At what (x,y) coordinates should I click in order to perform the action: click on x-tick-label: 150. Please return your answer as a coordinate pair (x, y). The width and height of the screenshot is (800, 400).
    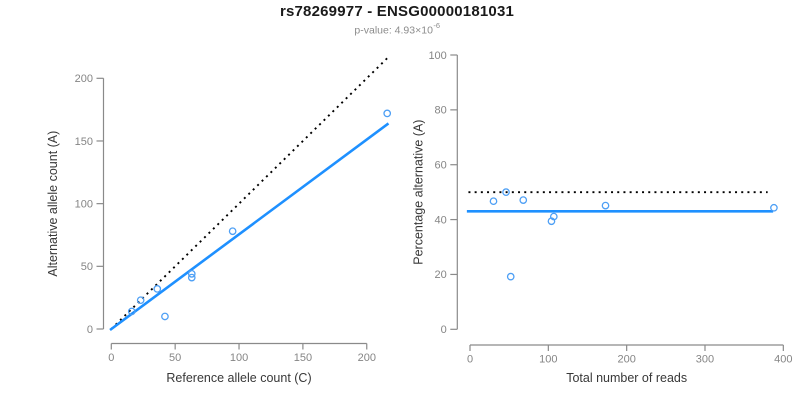
    Looking at the image, I should click on (303, 358).